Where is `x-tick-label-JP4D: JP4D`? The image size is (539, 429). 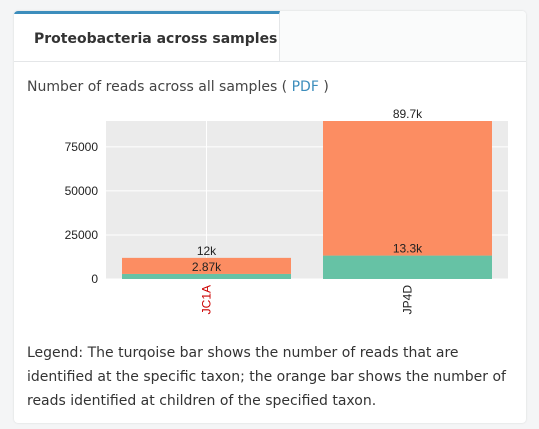
x-tick-label-JP4D: JP4D is located at coordinates (408, 300).